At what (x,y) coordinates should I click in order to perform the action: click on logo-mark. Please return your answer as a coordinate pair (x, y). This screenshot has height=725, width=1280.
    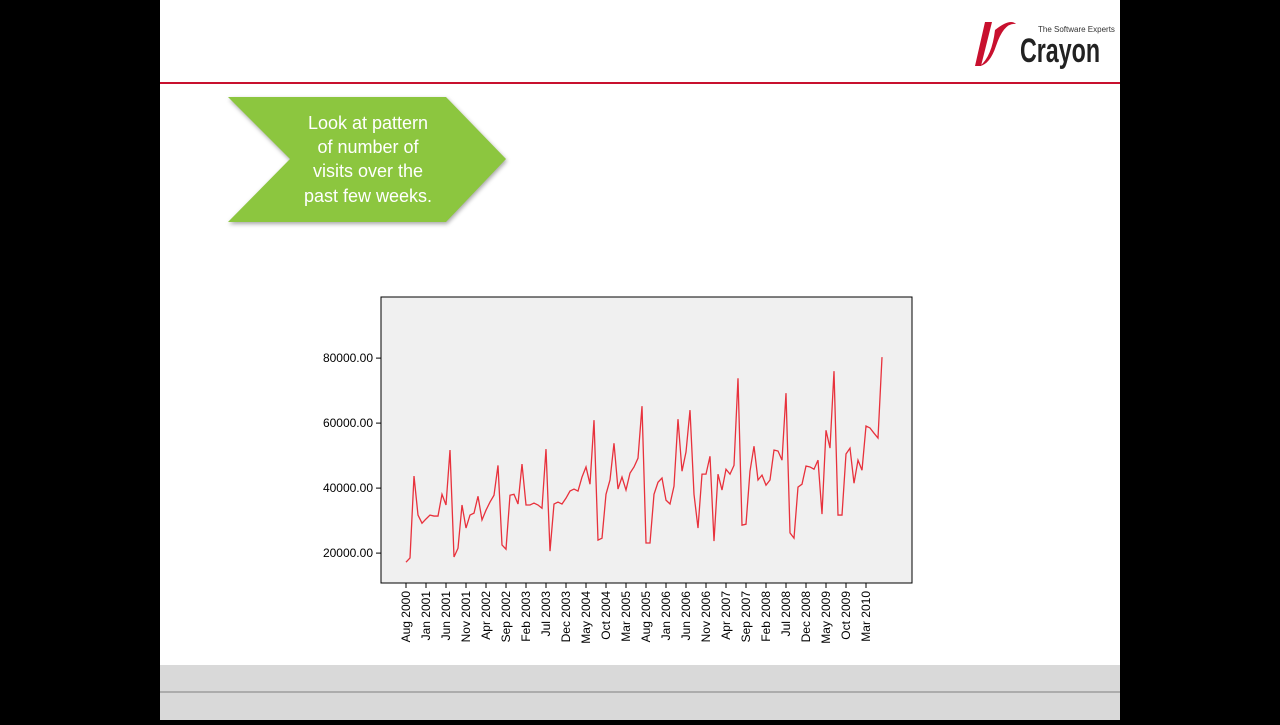
    Looking at the image, I should click on (995, 44).